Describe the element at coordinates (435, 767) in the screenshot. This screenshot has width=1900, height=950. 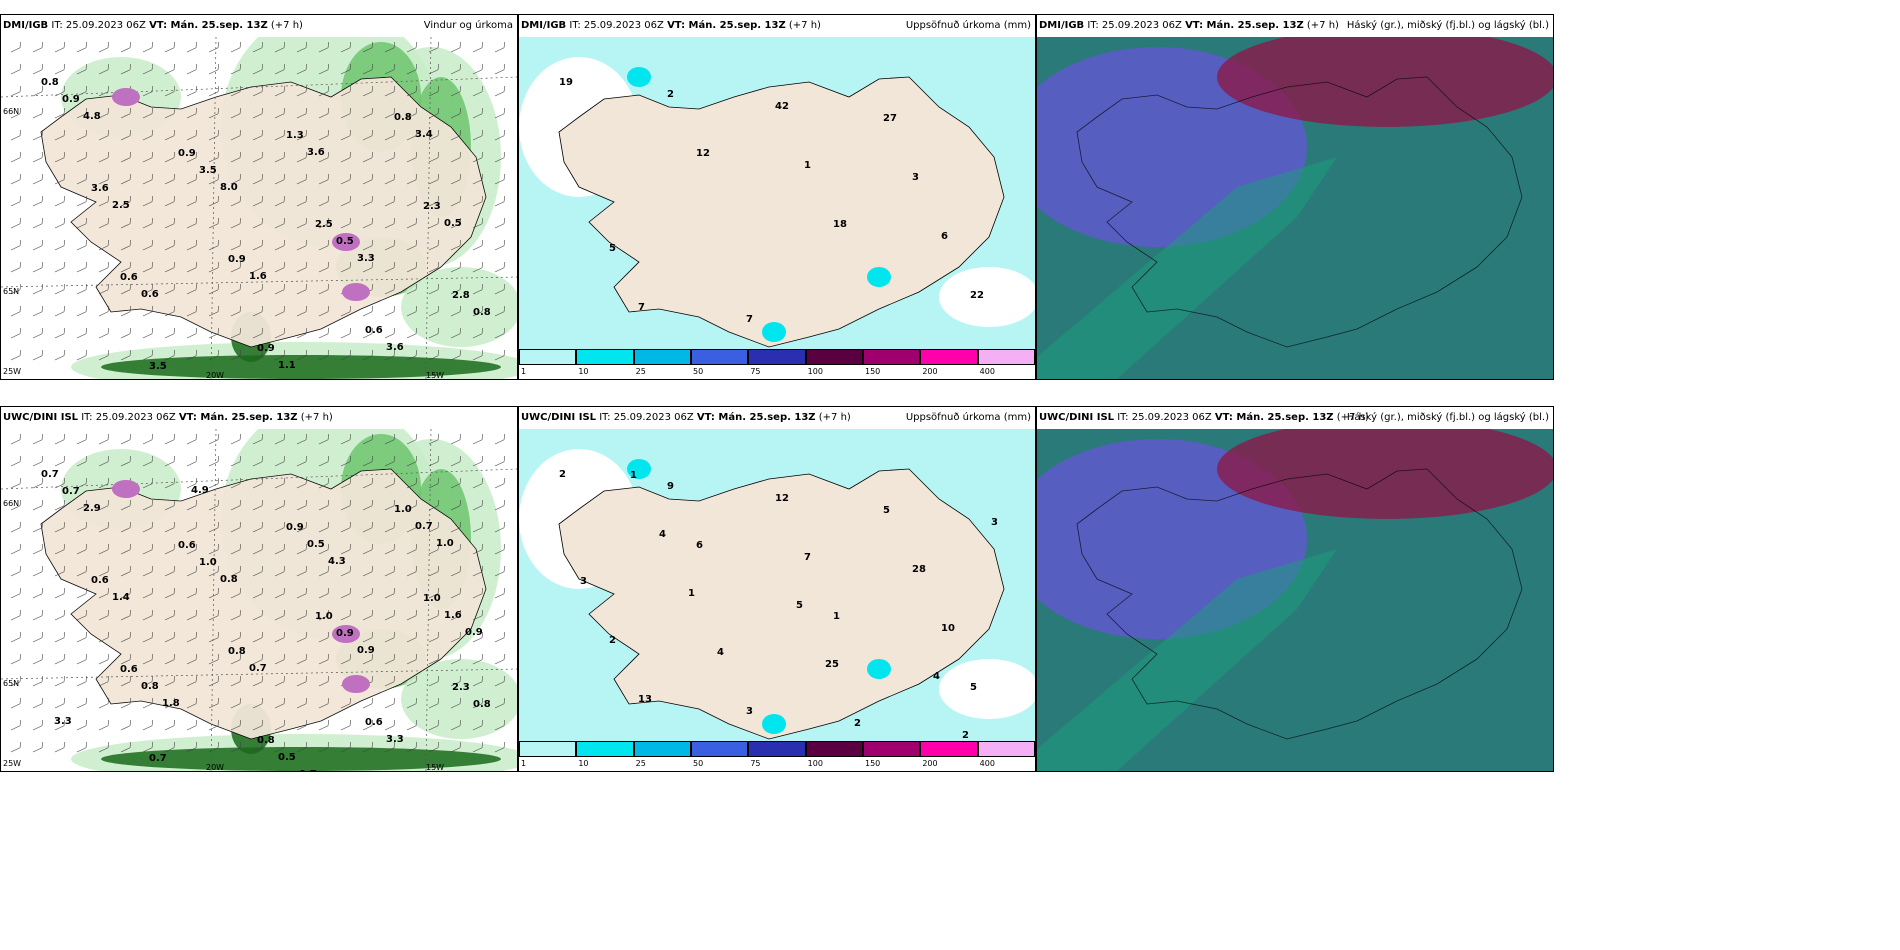
I see `graticule-label: 15W` at that location.